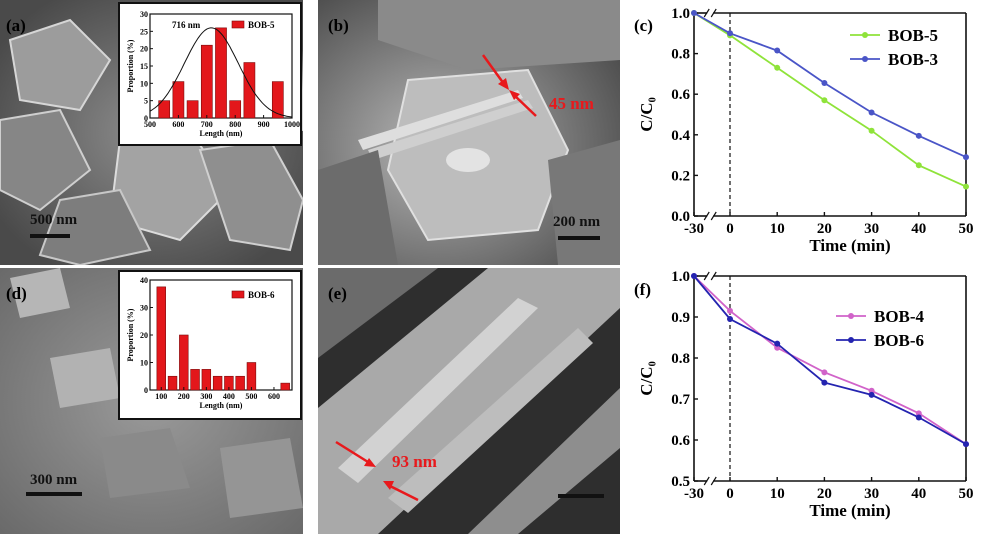  What do you see at coordinates (146, 390) in the screenshot?
I see `y-tick-label: 0` at bounding box center [146, 390].